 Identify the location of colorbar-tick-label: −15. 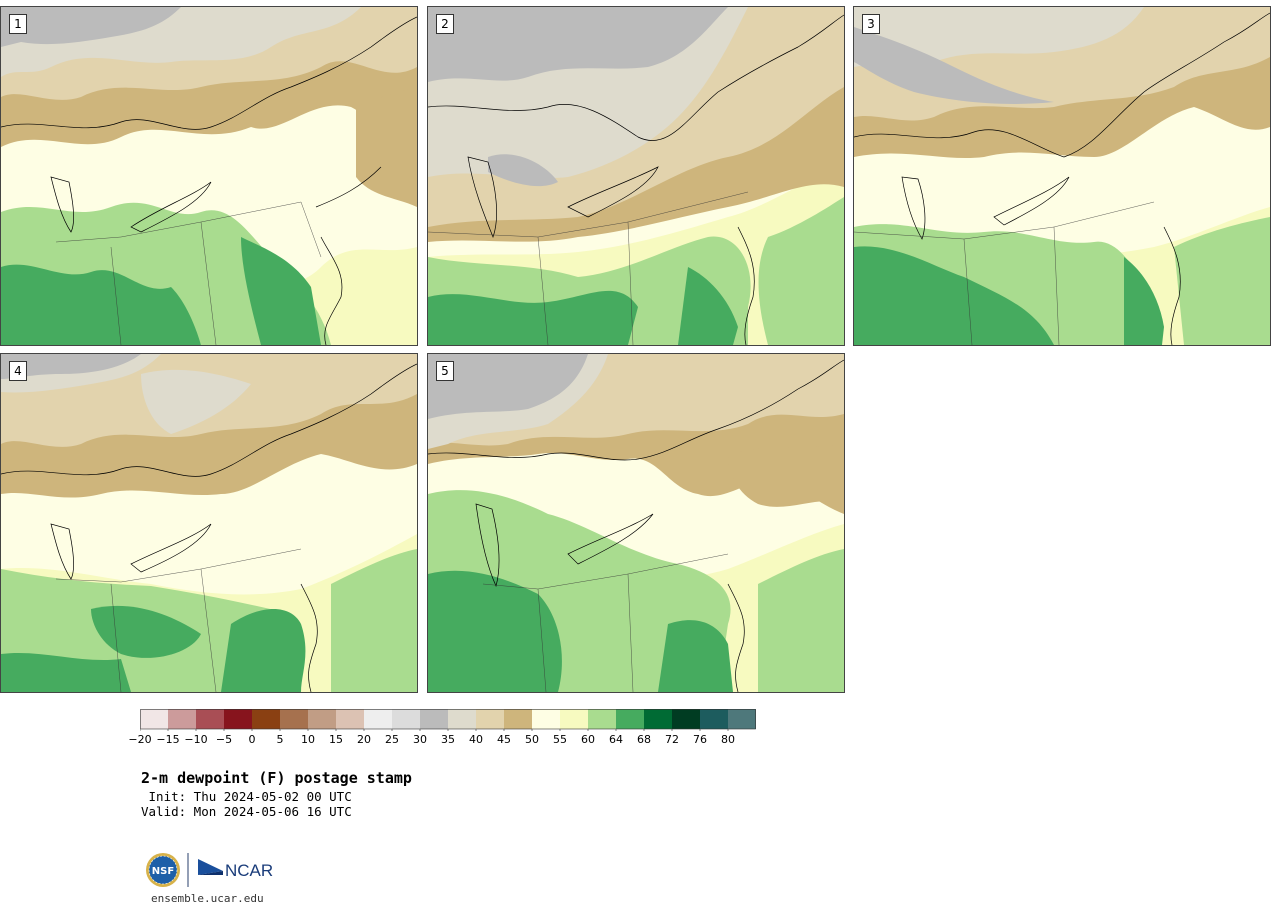
(168, 739).